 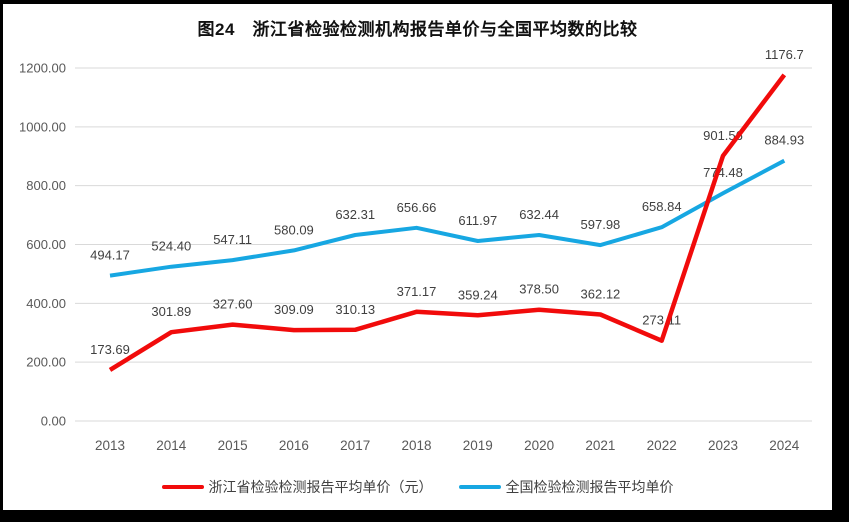 What do you see at coordinates (355, 309) in the screenshot?
I see `data-label: 310.13` at bounding box center [355, 309].